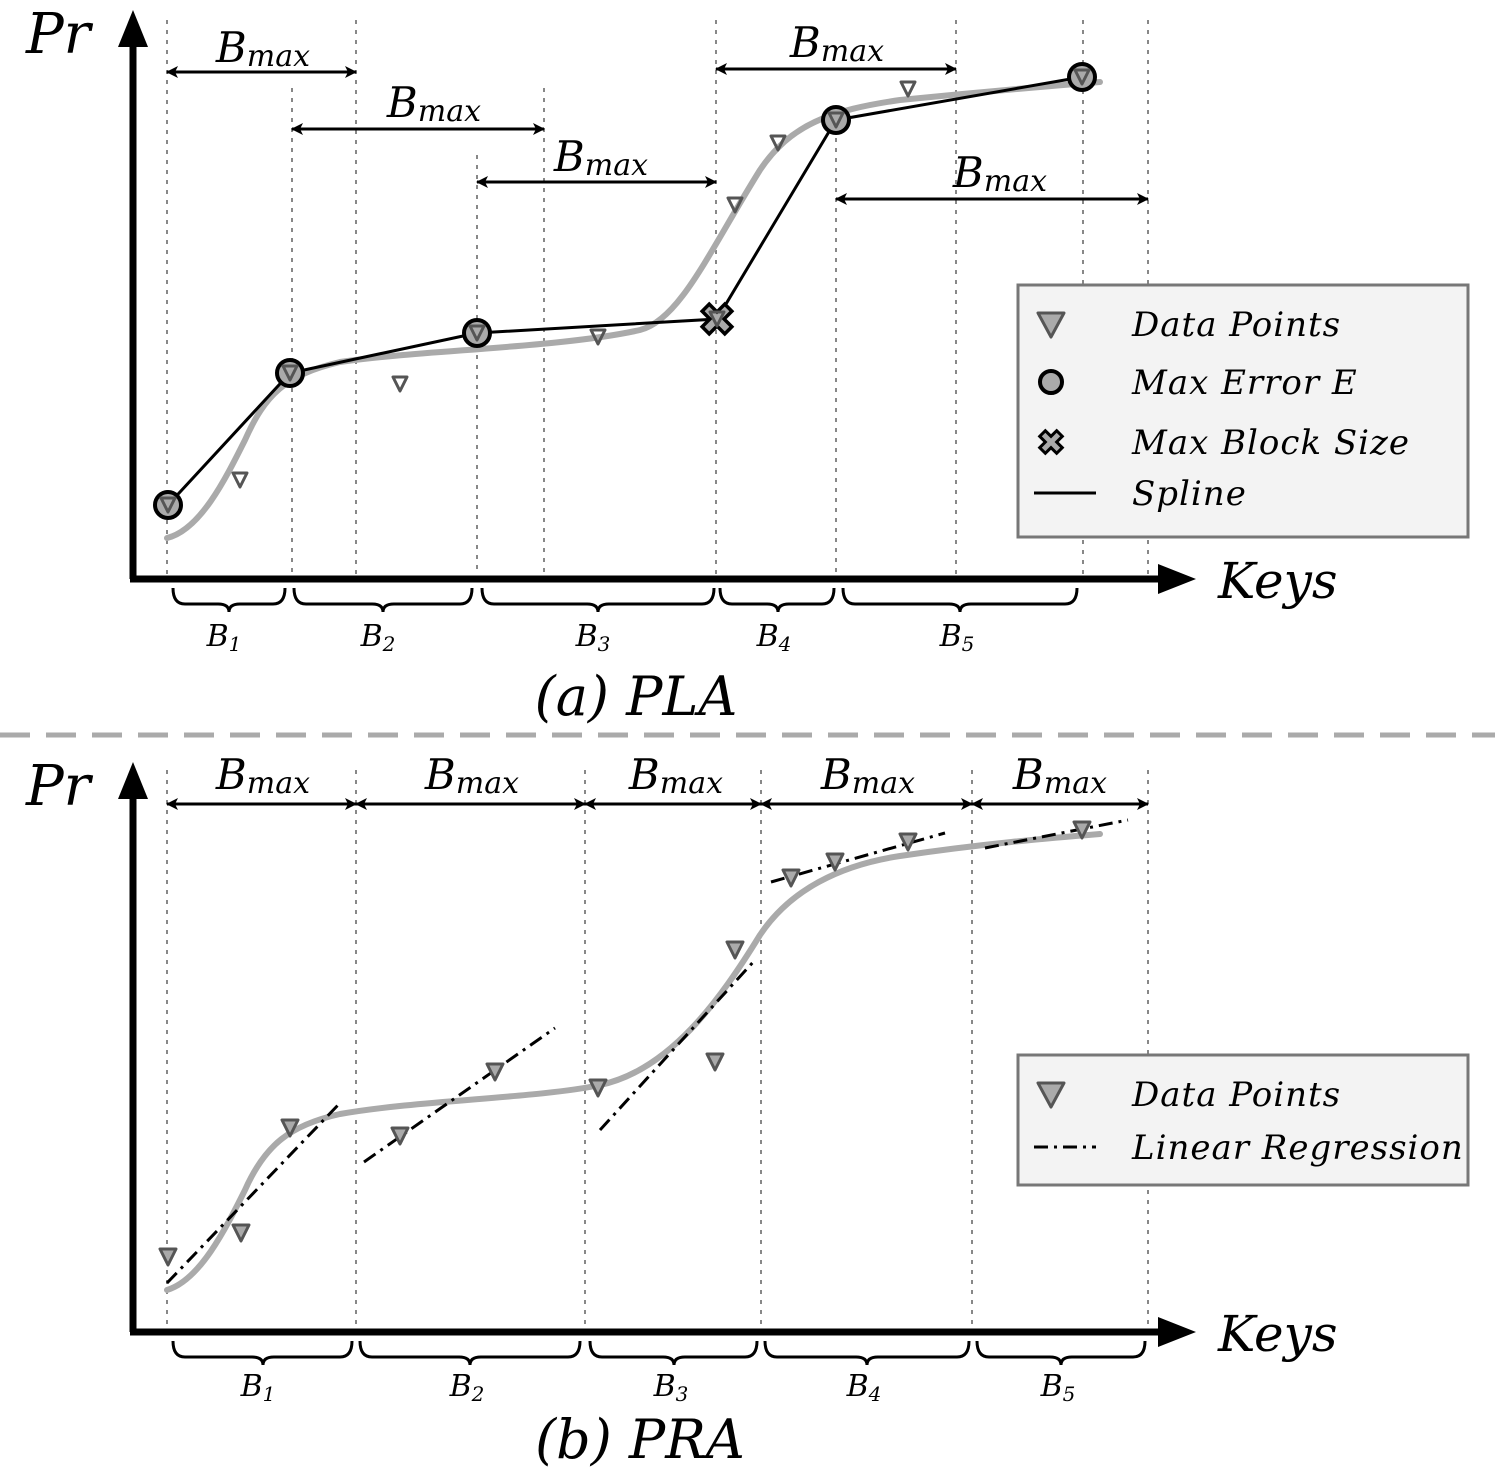  I want to click on caption-pra: (b) PRA, so click(640, 1439).